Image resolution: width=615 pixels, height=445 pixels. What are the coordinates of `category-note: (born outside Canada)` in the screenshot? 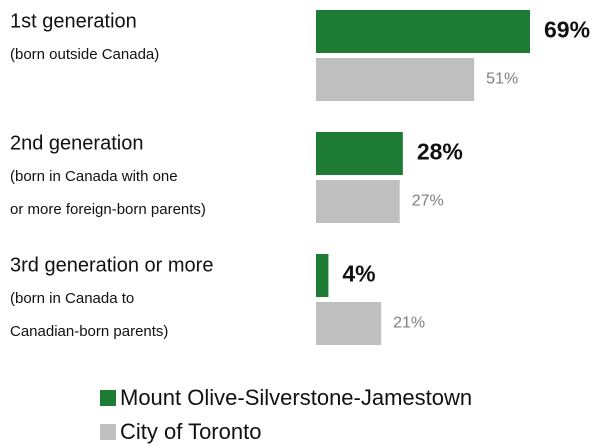 It's located at (84, 54).